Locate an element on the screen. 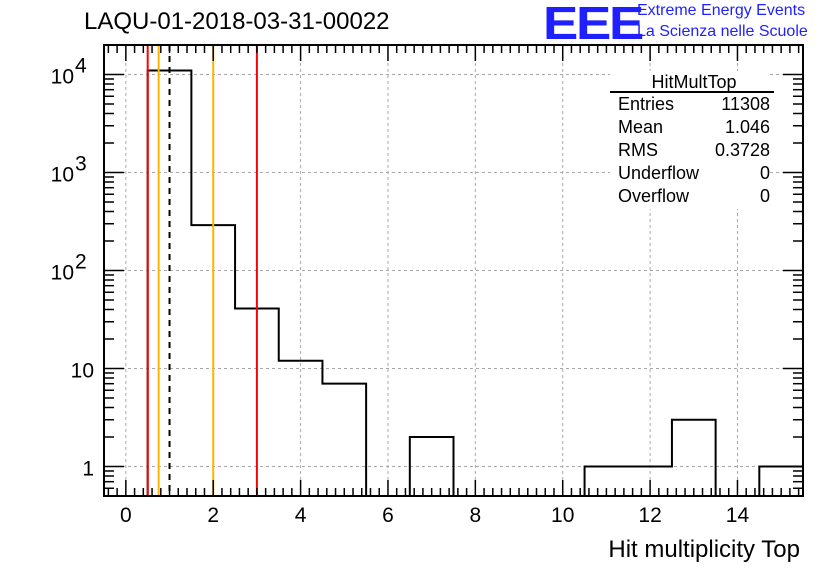 Image resolution: width=836 pixels, height=572 pixels. y-tick-exponent: 4 is located at coordinates (81, 66).